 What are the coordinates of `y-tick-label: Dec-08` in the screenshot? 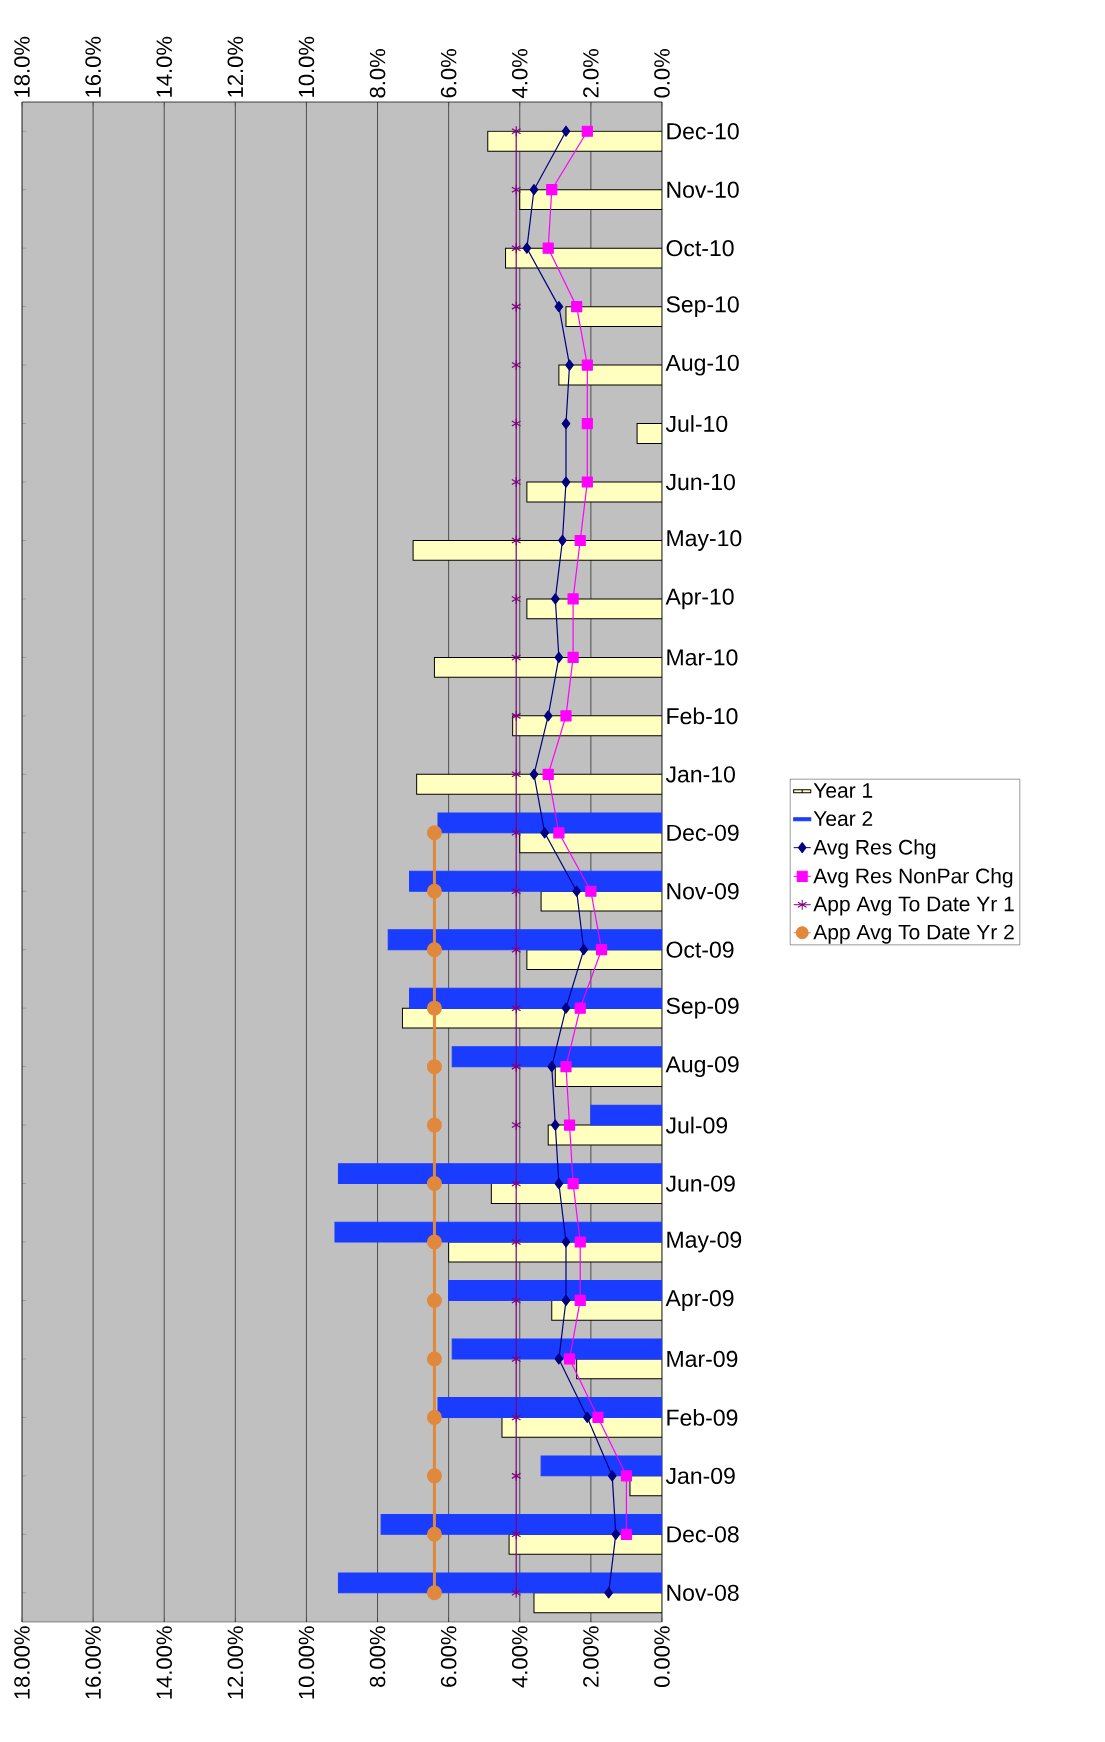 It's located at (703, 1534).